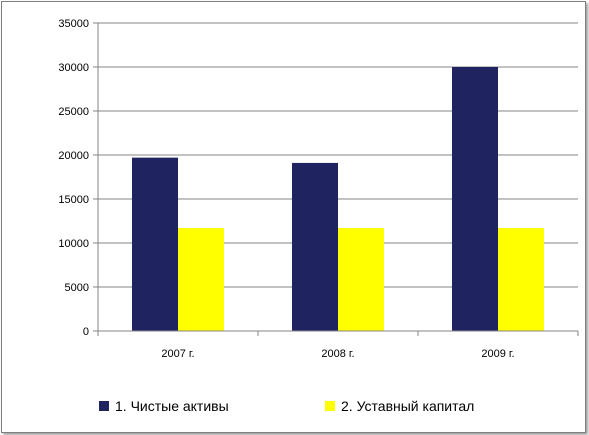 Image resolution: width=589 pixels, height=435 pixels. Describe the element at coordinates (177, 354) in the screenshot. I see `x-tick-label: 2007 г.` at that location.